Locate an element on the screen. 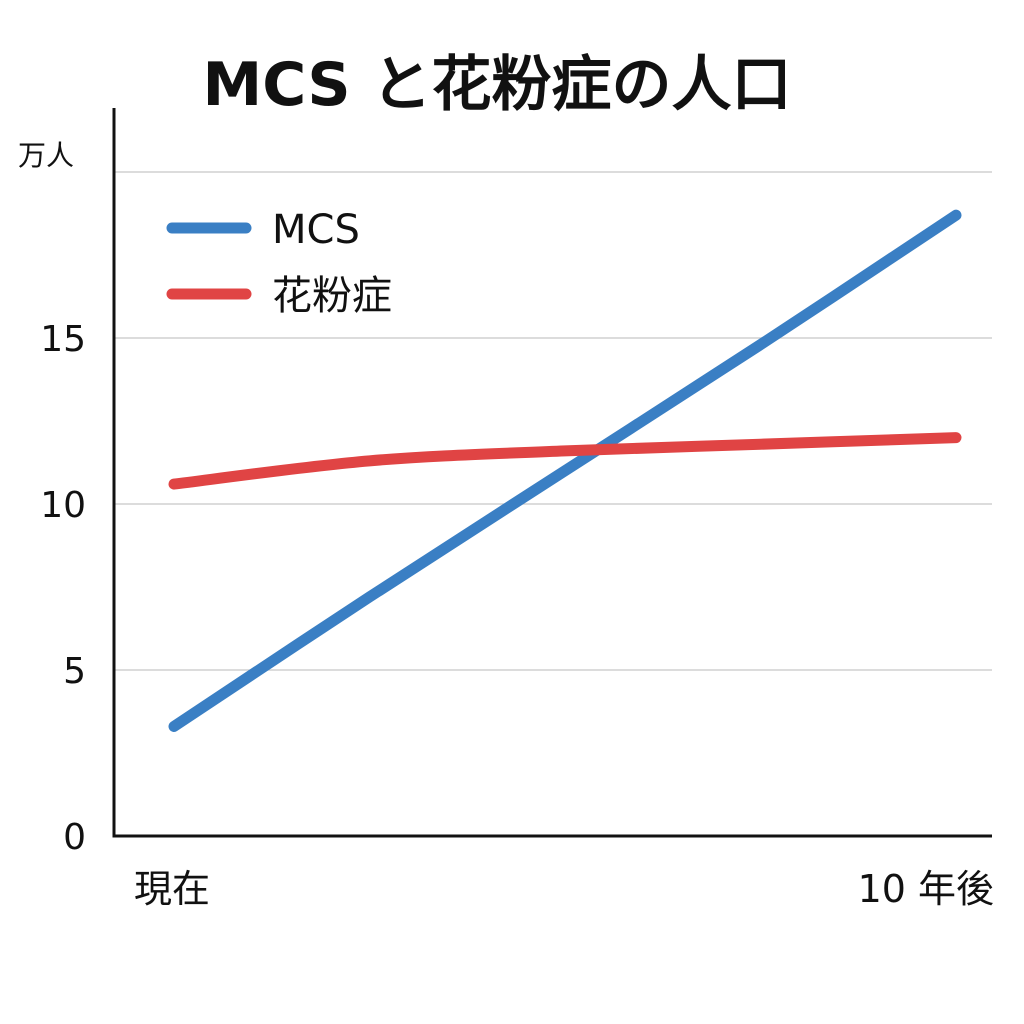  x-tick-label: 現在 is located at coordinates (172, 889).